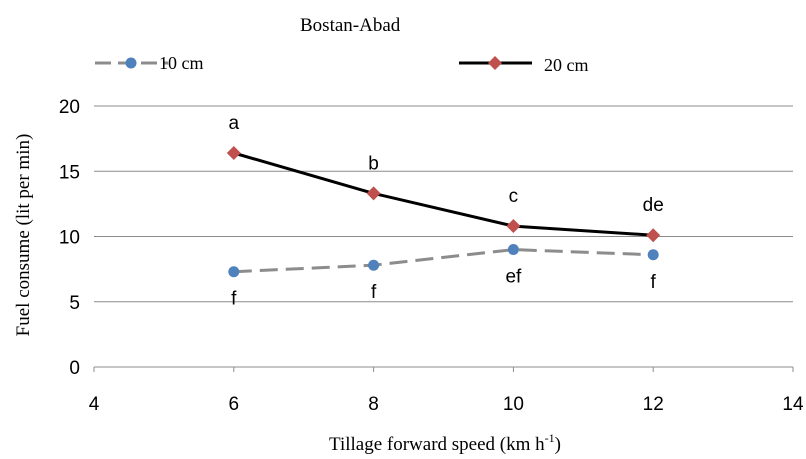  Describe the element at coordinates (373, 404) in the screenshot. I see `x-tick-label-8: 8` at that location.